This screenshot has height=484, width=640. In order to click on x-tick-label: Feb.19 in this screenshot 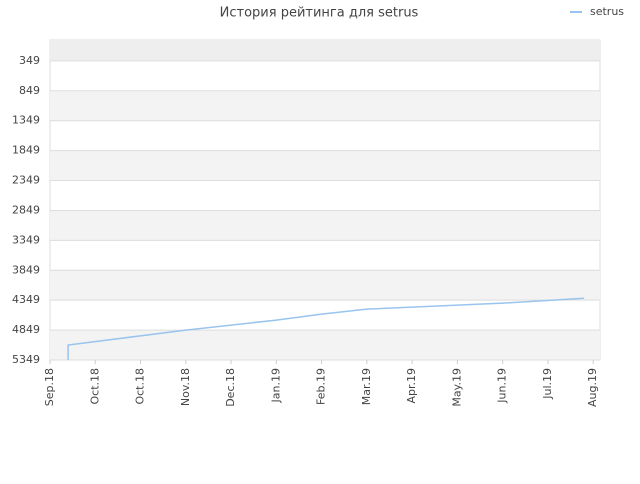, I will do `click(321, 386)`.